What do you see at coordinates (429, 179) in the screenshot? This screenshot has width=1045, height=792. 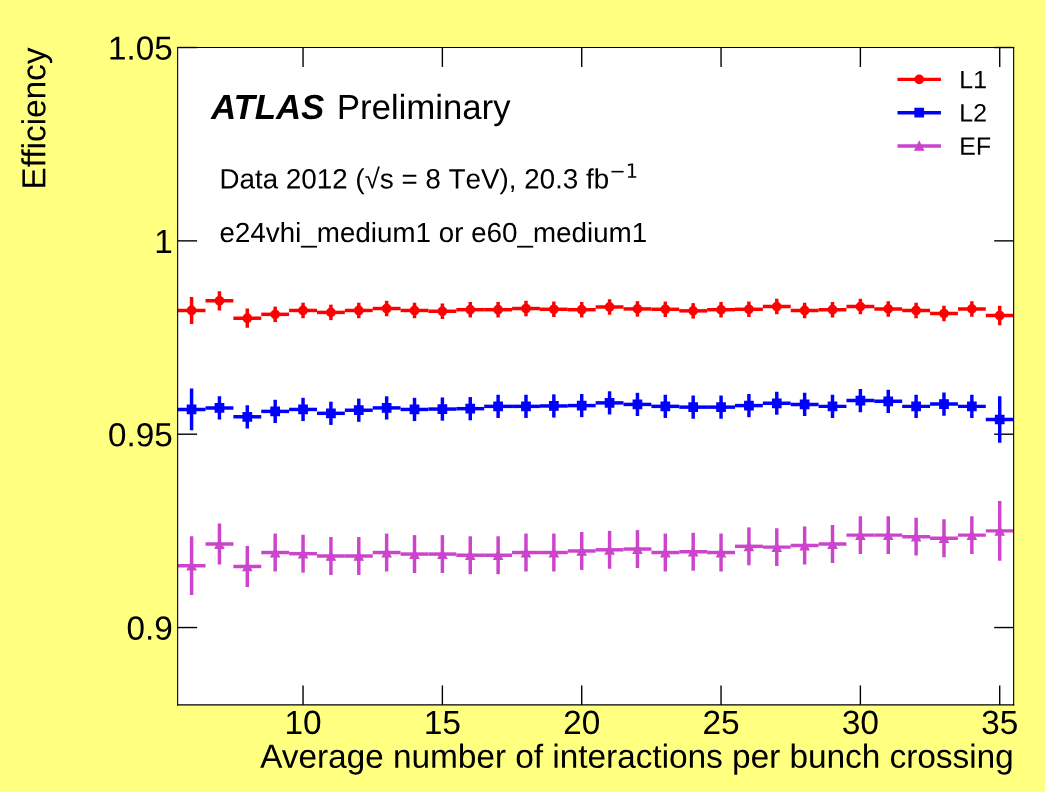 I see `annotation: Data 2012 (√s = 8 TeV), 20.3 fb$^{−1}$` at bounding box center [429, 179].